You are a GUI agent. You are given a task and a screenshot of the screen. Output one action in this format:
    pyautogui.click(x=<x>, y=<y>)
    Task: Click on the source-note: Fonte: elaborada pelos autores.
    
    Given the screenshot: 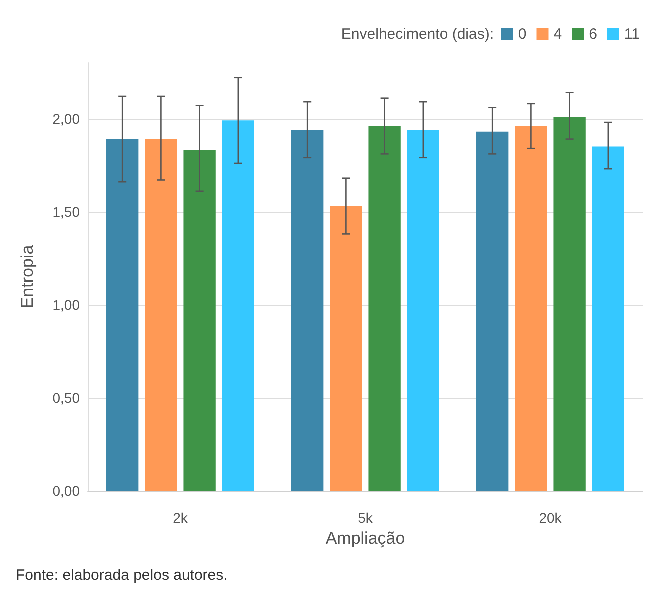 What is the action you would take?
    pyautogui.click(x=122, y=575)
    